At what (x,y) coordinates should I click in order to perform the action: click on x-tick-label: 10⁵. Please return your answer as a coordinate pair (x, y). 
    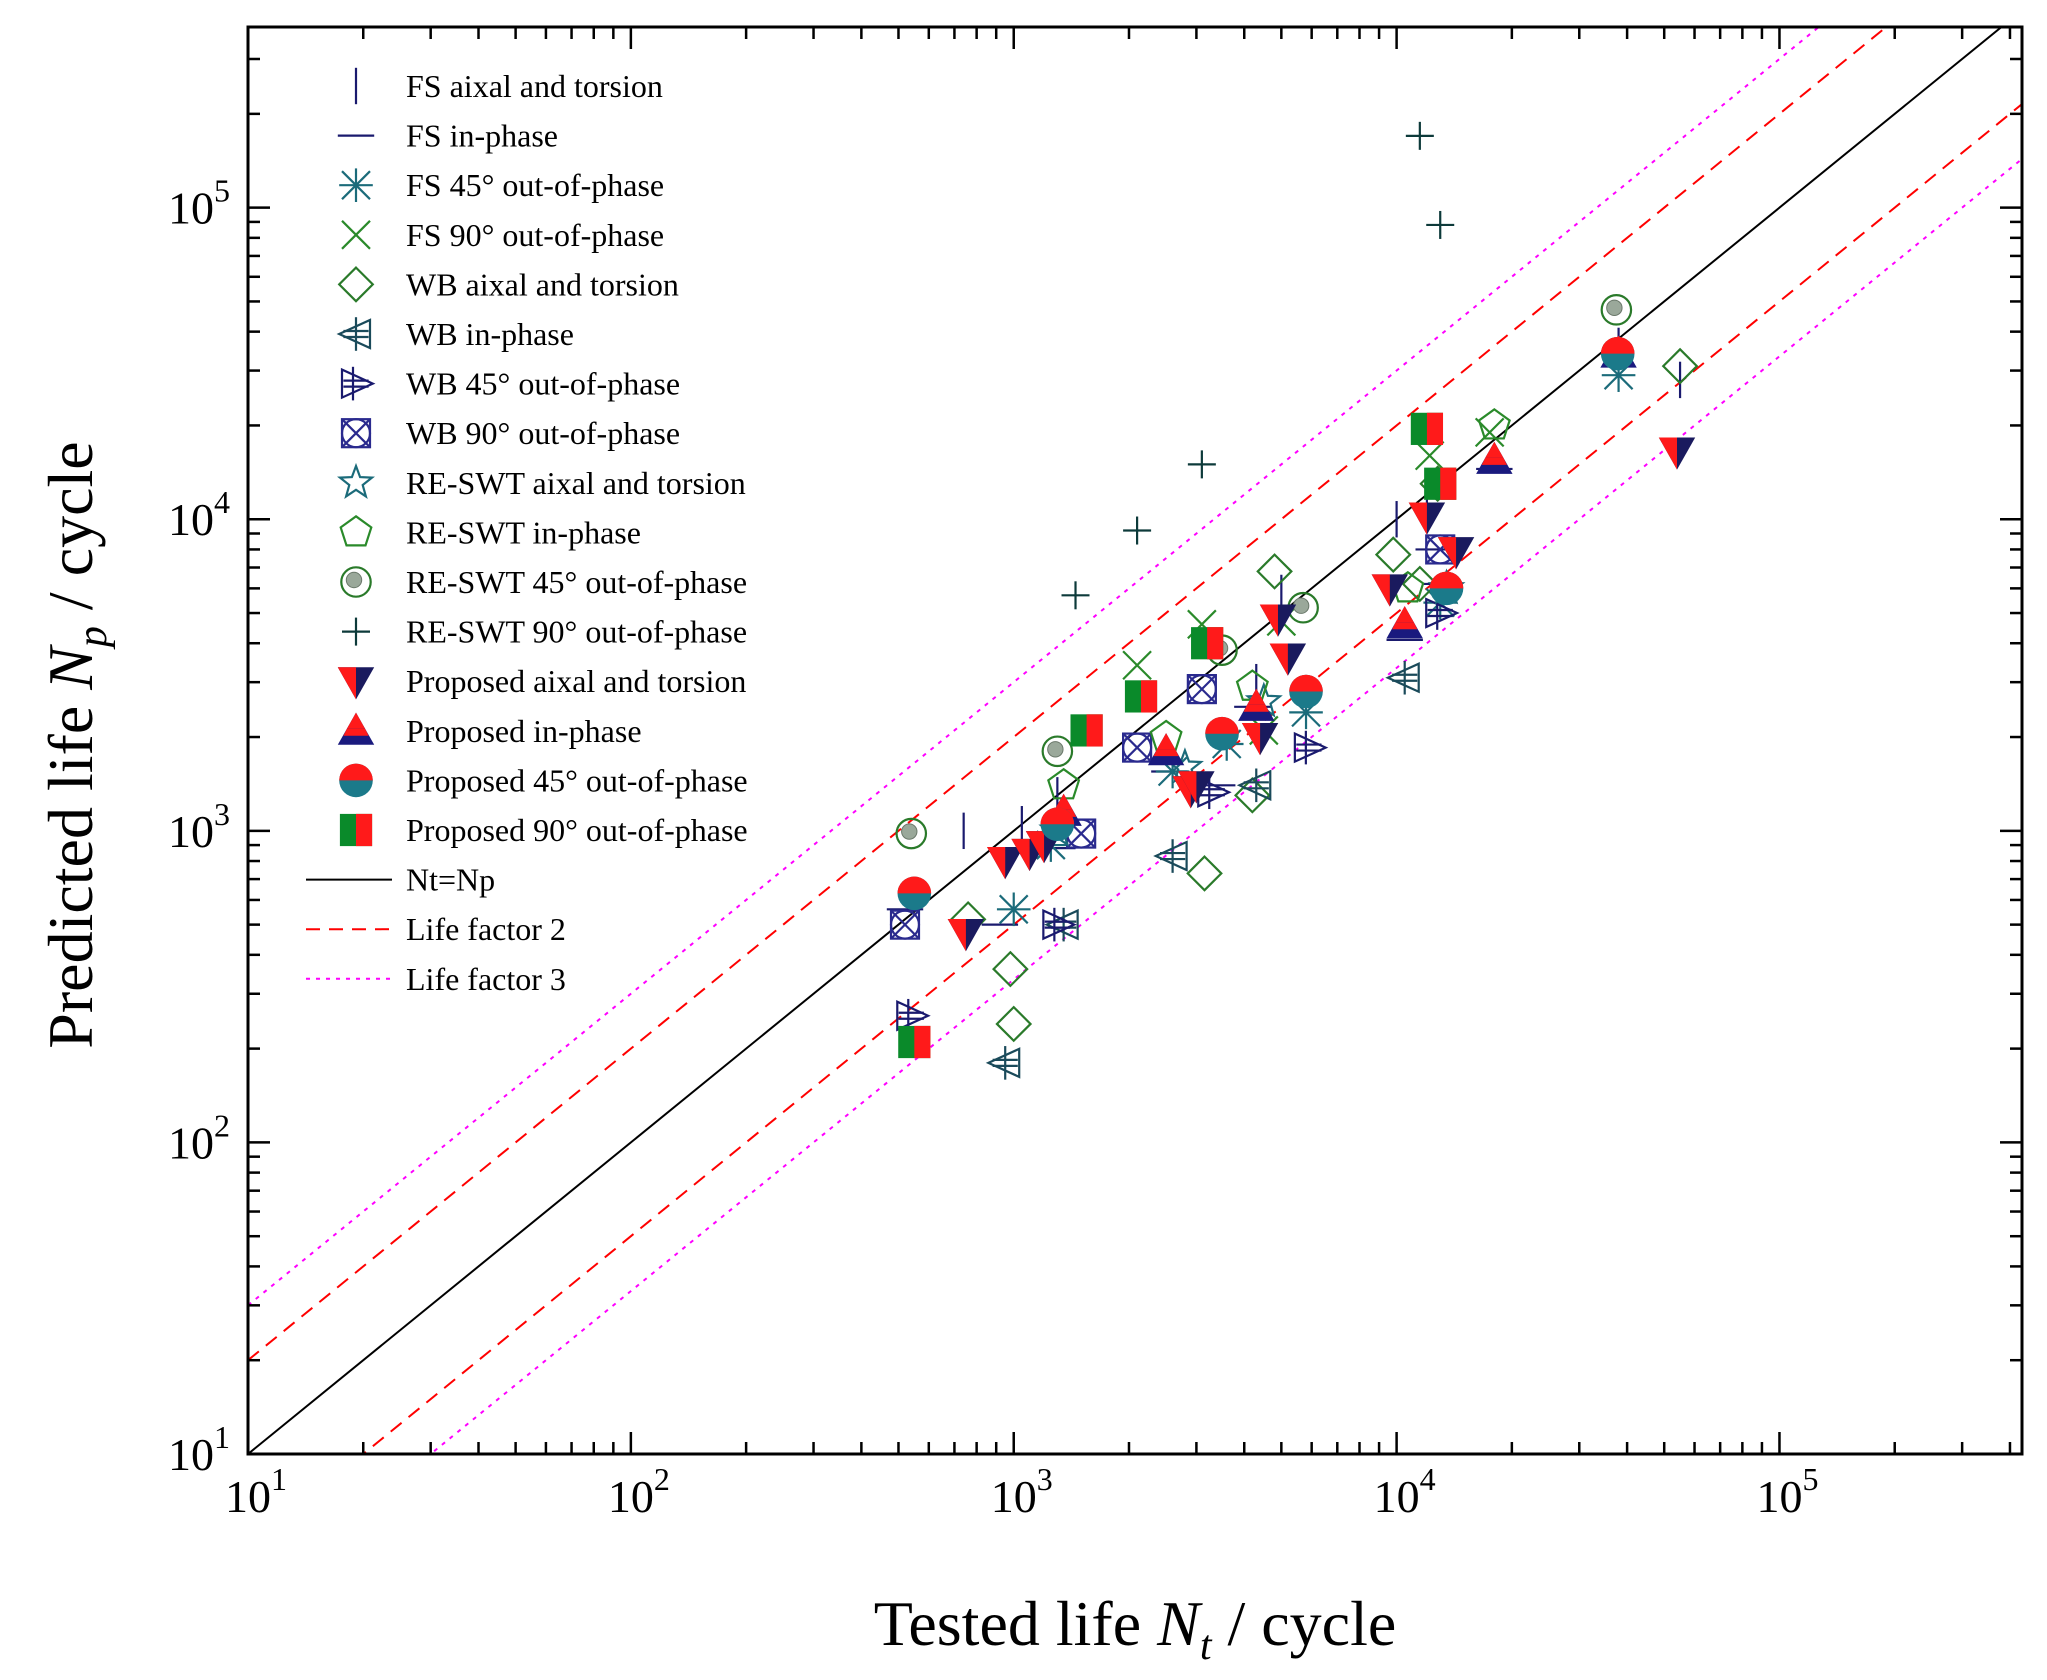
    Looking at the image, I should click on (1787, 1491).